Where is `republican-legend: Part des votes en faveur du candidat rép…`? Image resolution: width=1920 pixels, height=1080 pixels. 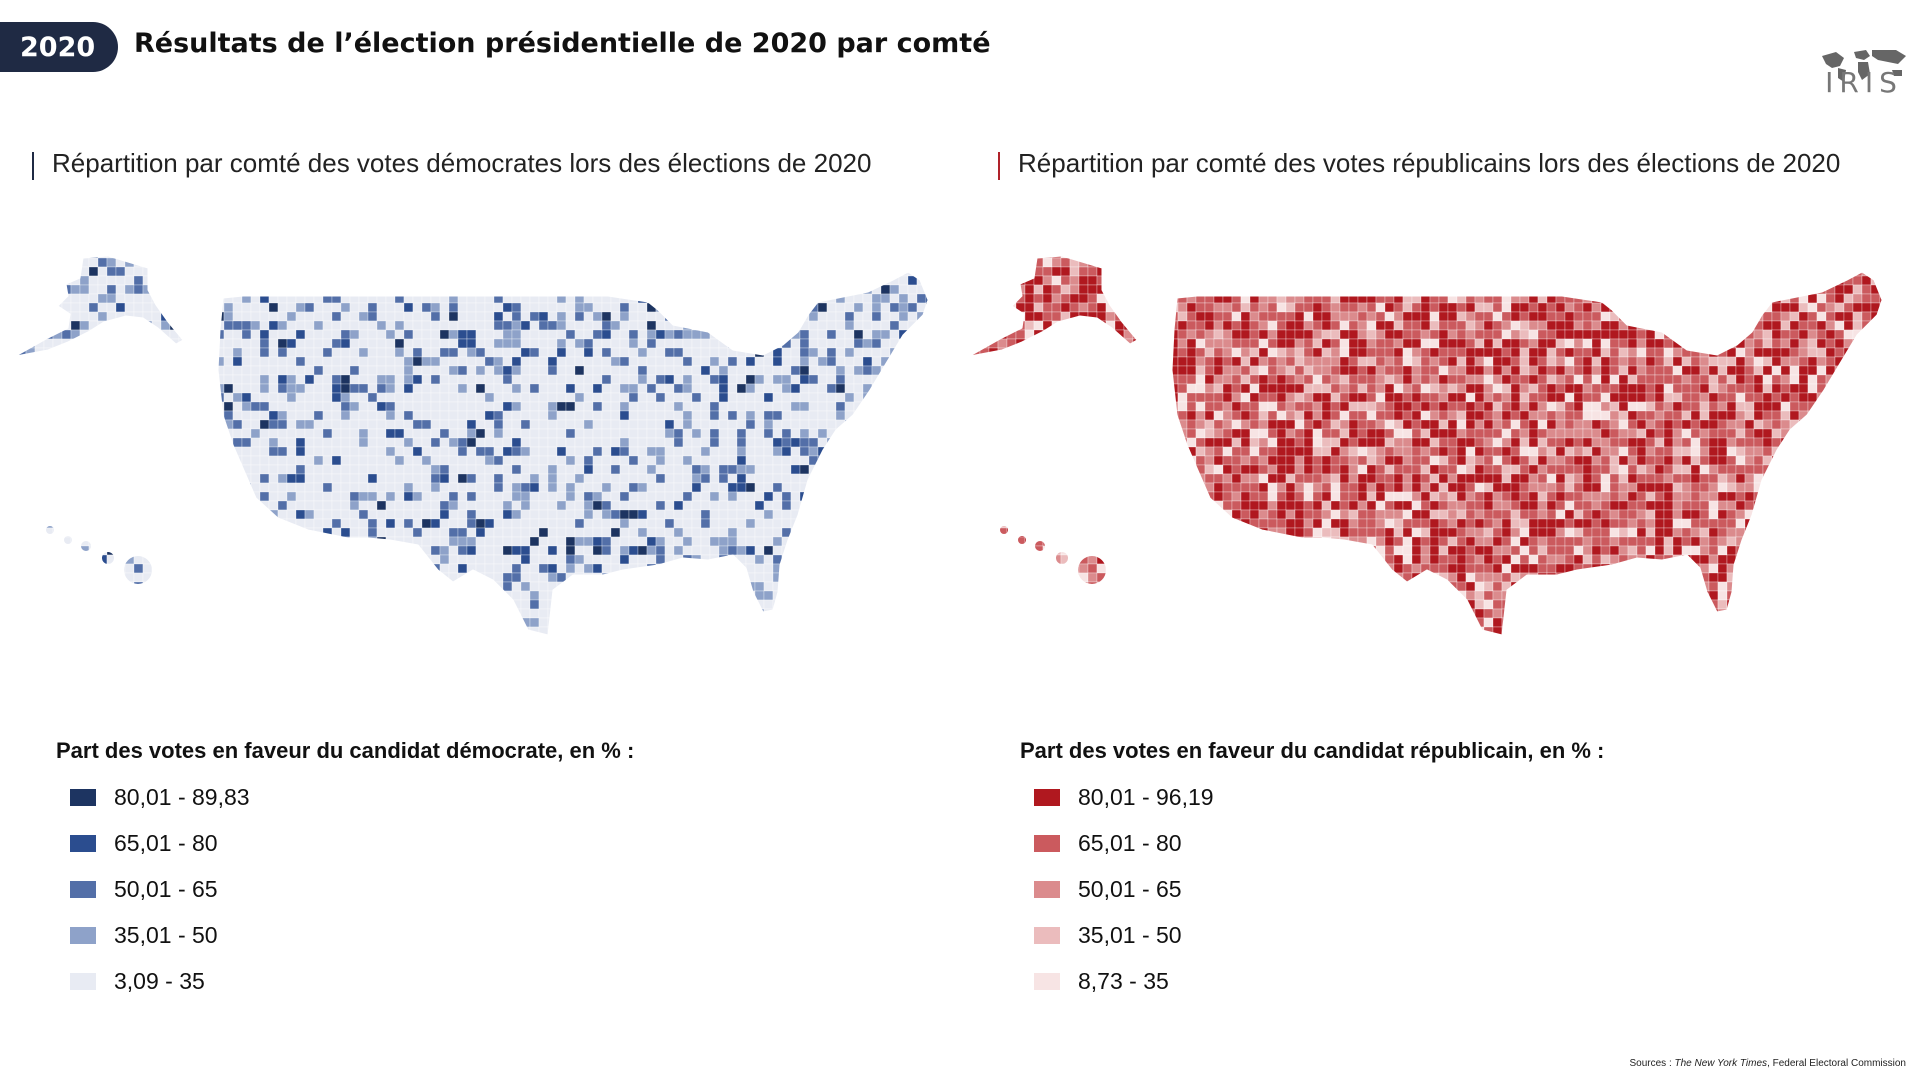
republican-legend: Part des votes en faveur du candidat rép… is located at coordinates (1312, 871).